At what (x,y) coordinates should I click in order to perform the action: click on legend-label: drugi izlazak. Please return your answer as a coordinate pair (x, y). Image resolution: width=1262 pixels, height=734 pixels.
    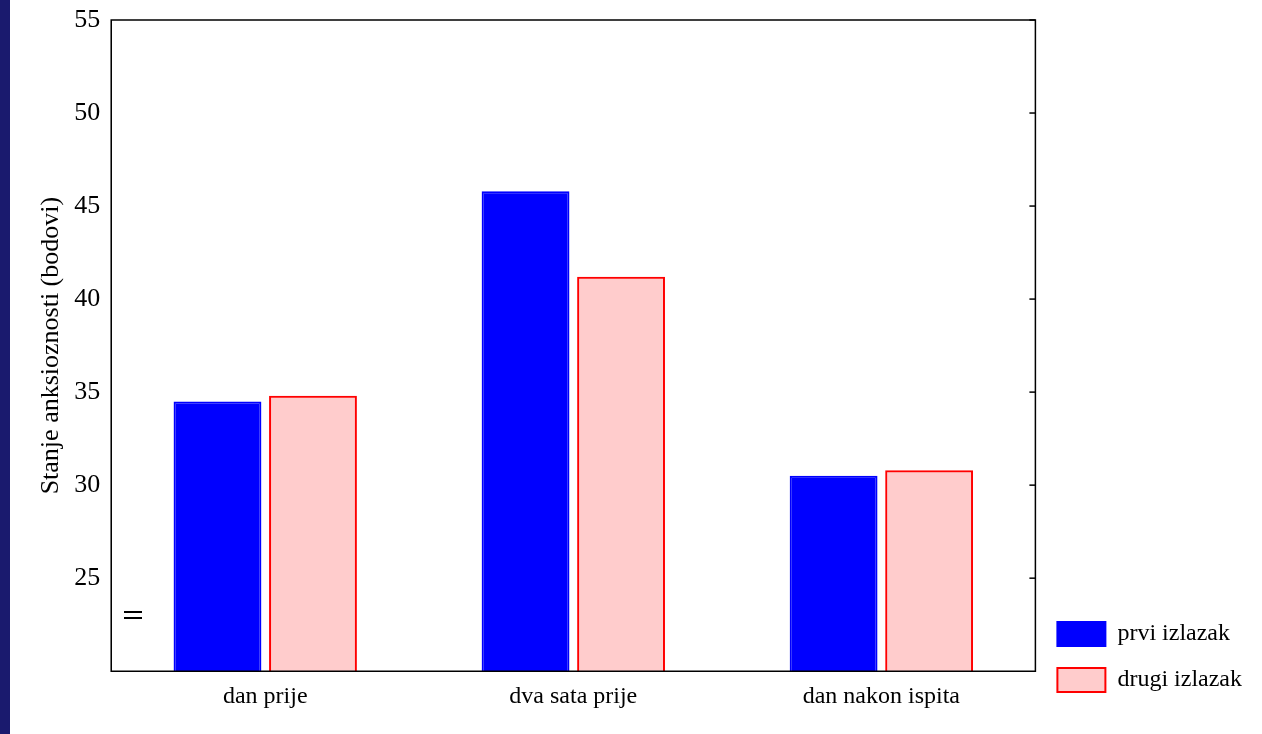
    Looking at the image, I should click on (1179, 678).